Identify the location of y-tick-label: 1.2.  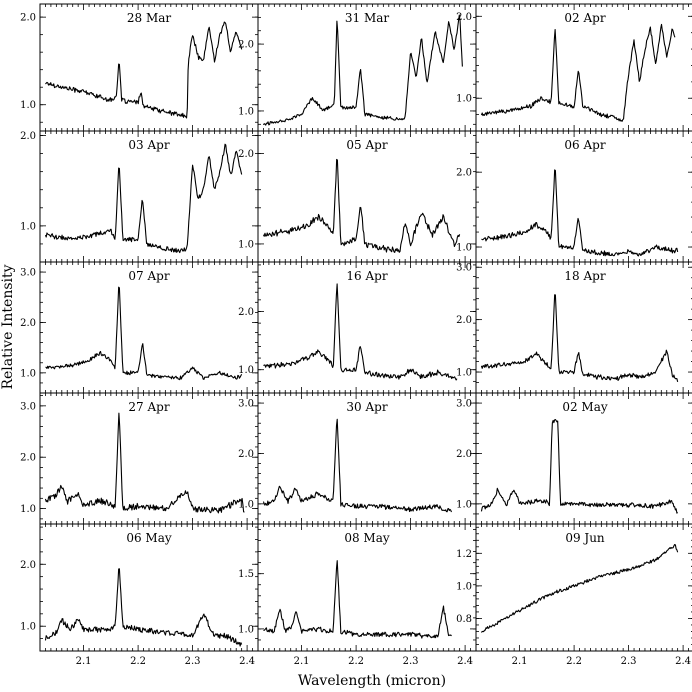
(464, 554).